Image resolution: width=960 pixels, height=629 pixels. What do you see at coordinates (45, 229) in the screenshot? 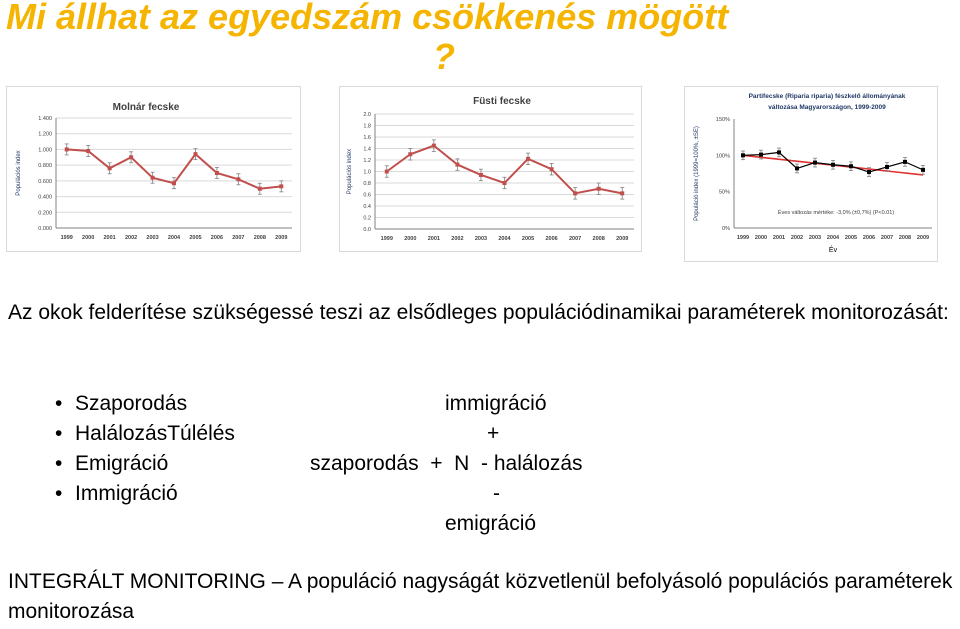
I see `y-tick-label: 0.000` at bounding box center [45, 229].